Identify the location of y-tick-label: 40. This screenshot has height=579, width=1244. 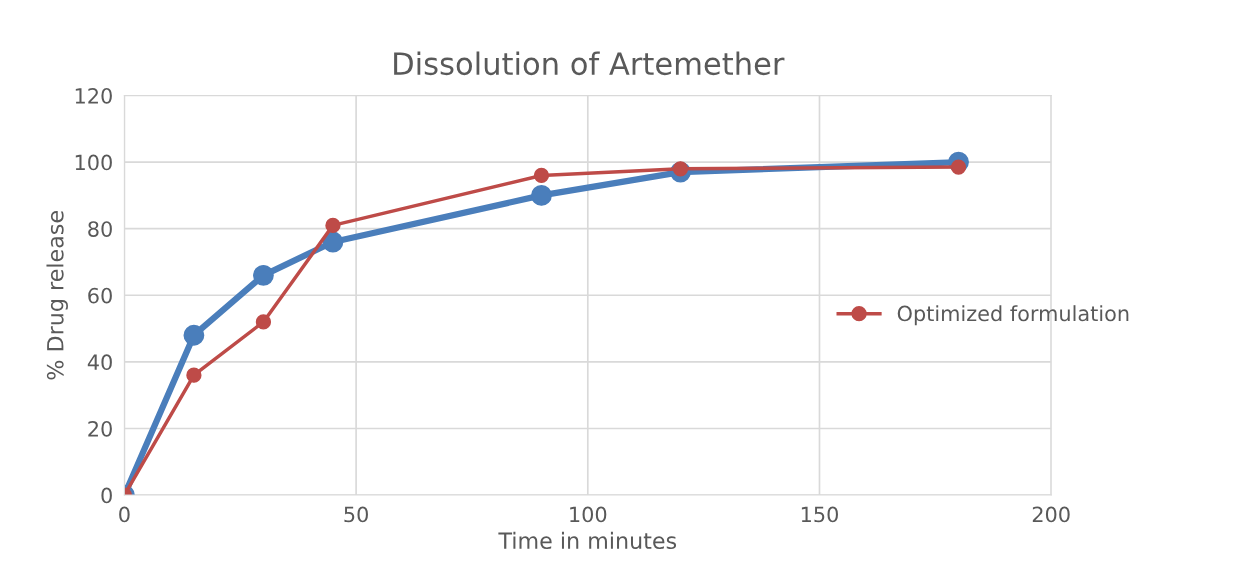
(99, 362).